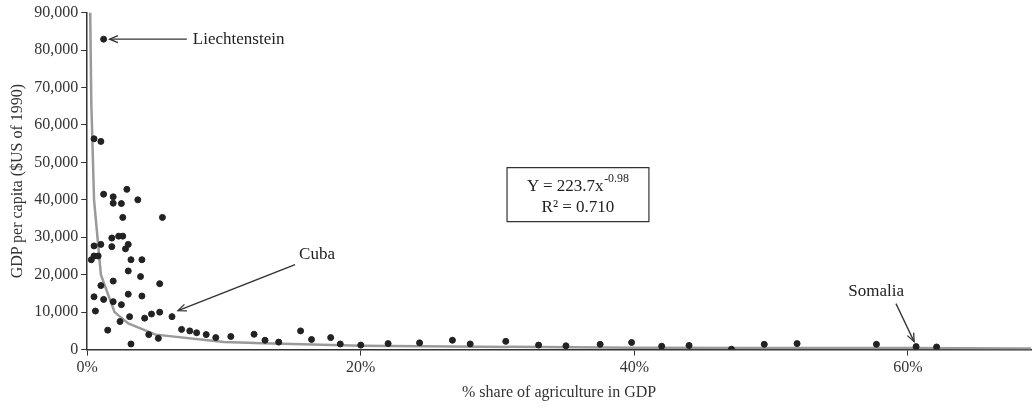  What do you see at coordinates (56, 49) in the screenshot?
I see `y-tick-label: 80,000` at bounding box center [56, 49].